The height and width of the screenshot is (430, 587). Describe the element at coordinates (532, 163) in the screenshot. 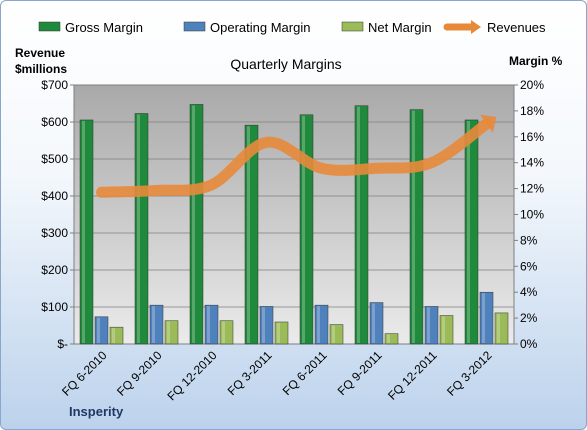

I see `right-tick-label: 14%` at that location.